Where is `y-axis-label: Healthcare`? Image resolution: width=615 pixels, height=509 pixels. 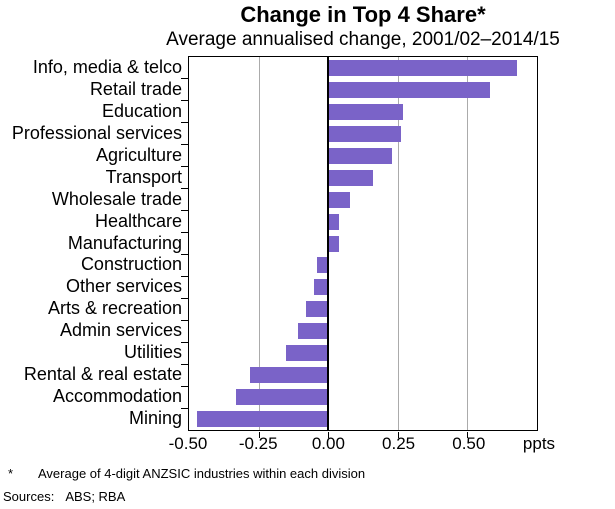 y-axis-label: Healthcare is located at coordinates (138, 220).